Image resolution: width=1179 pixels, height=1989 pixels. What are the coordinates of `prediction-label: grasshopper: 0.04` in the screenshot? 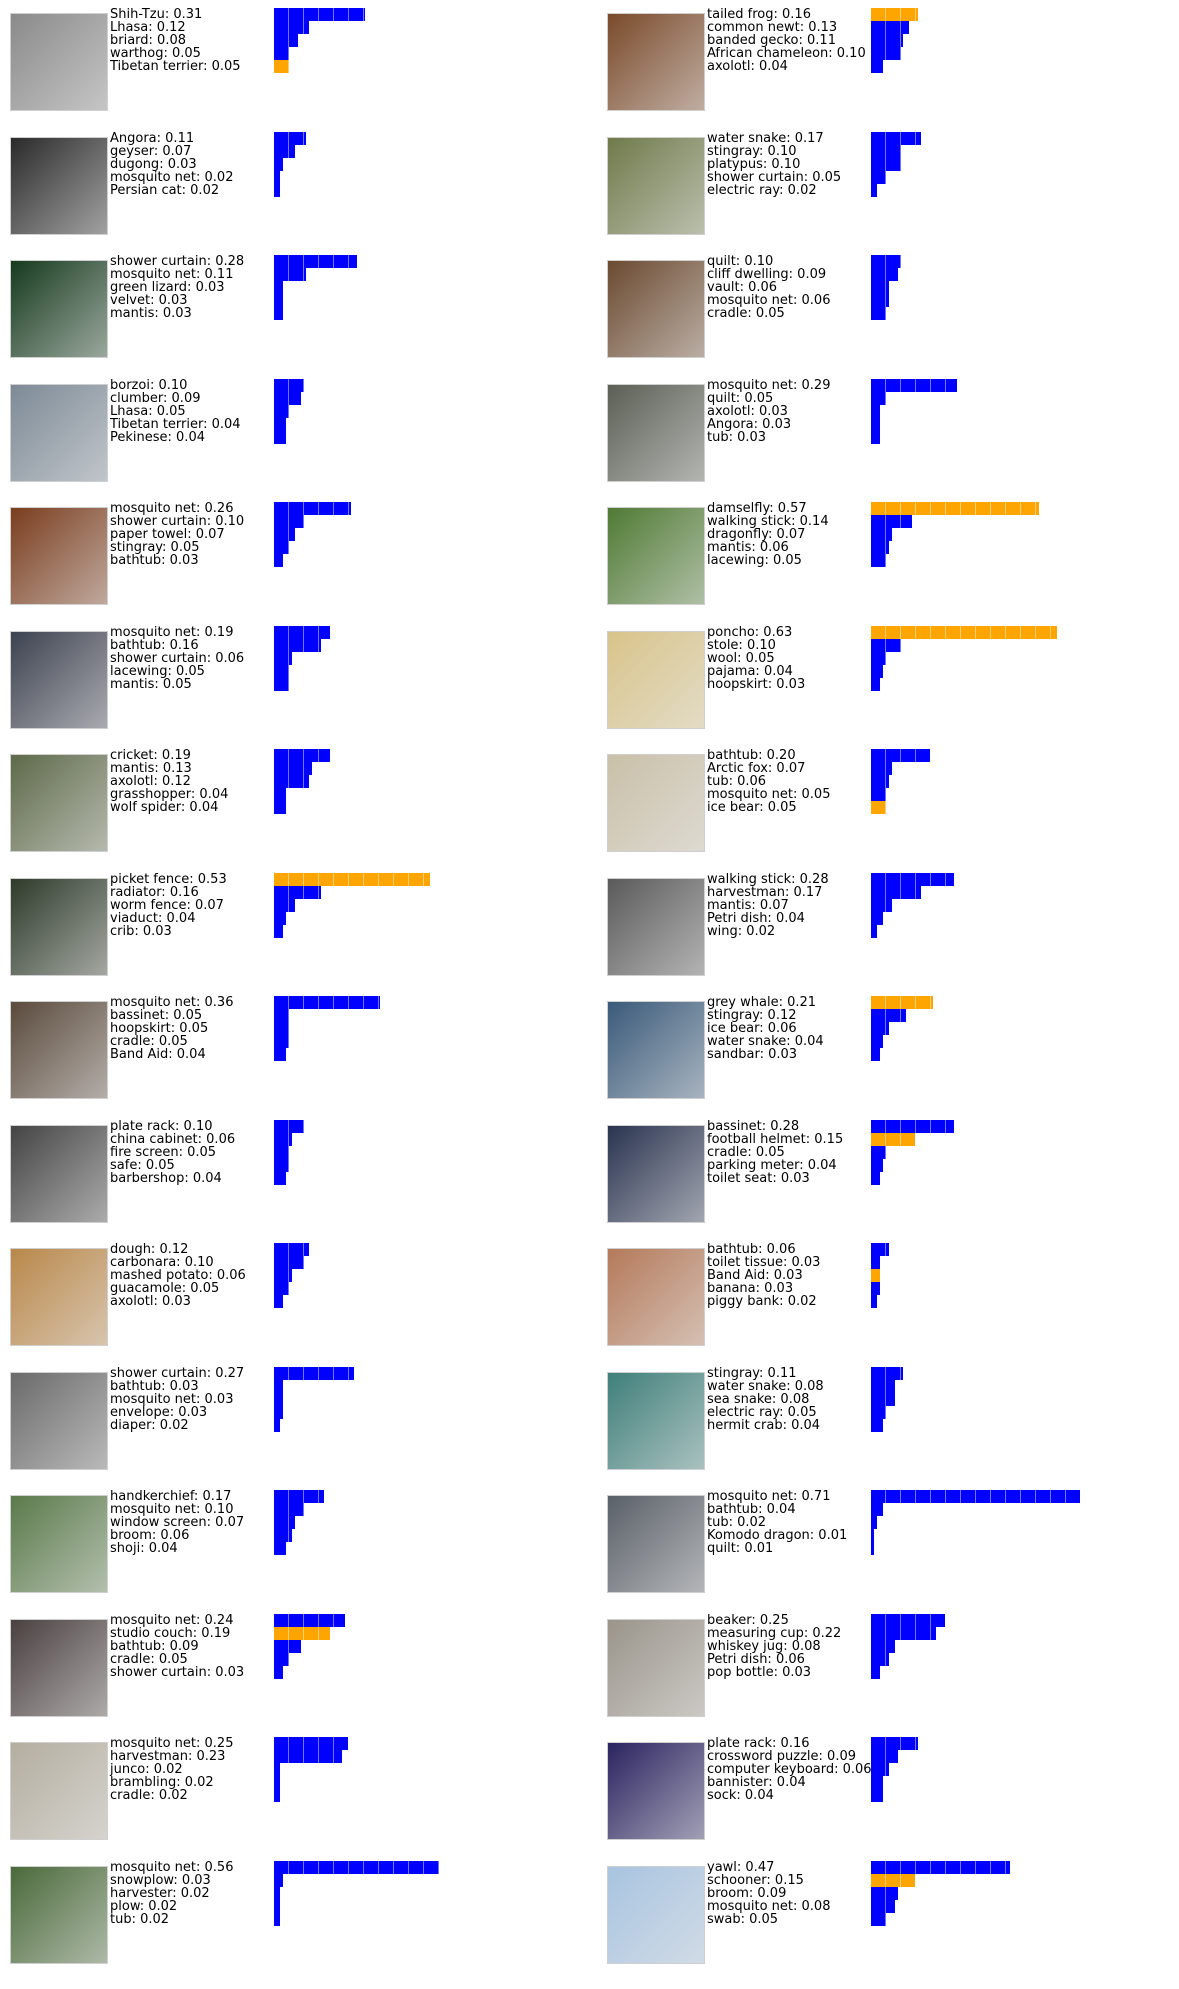 It's located at (169, 794).